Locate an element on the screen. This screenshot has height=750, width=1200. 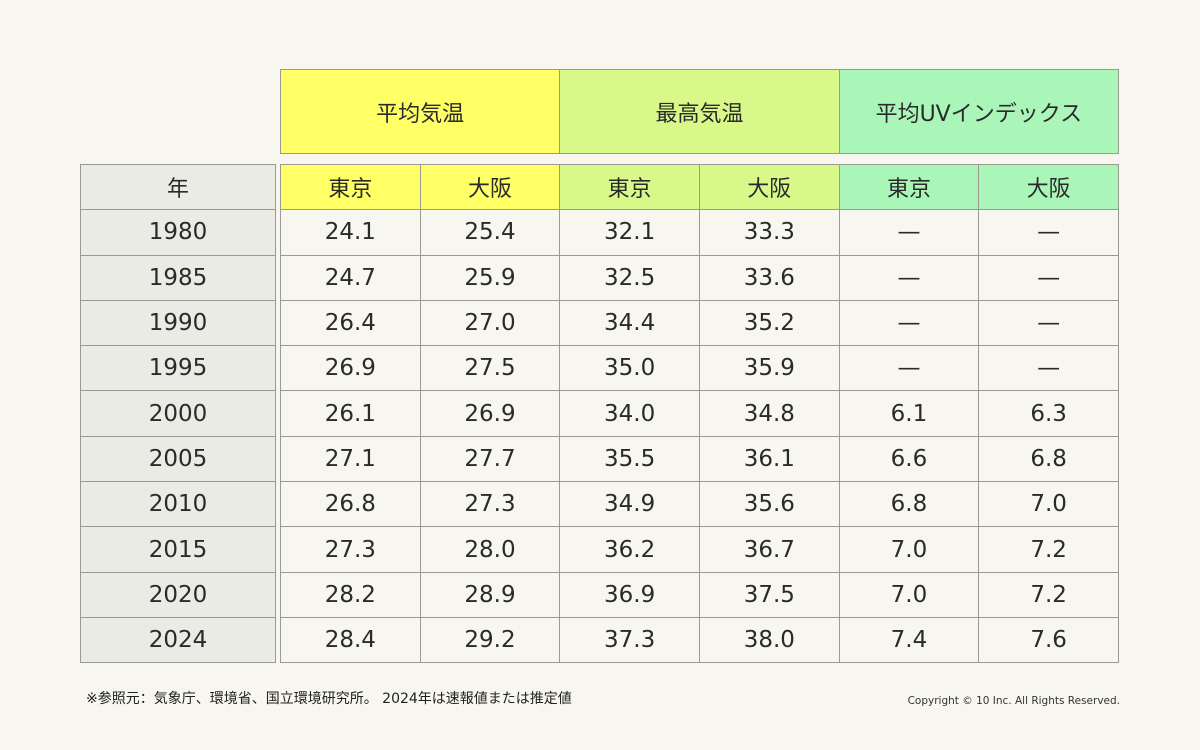
year-row: 1985 is located at coordinates (178, 277).